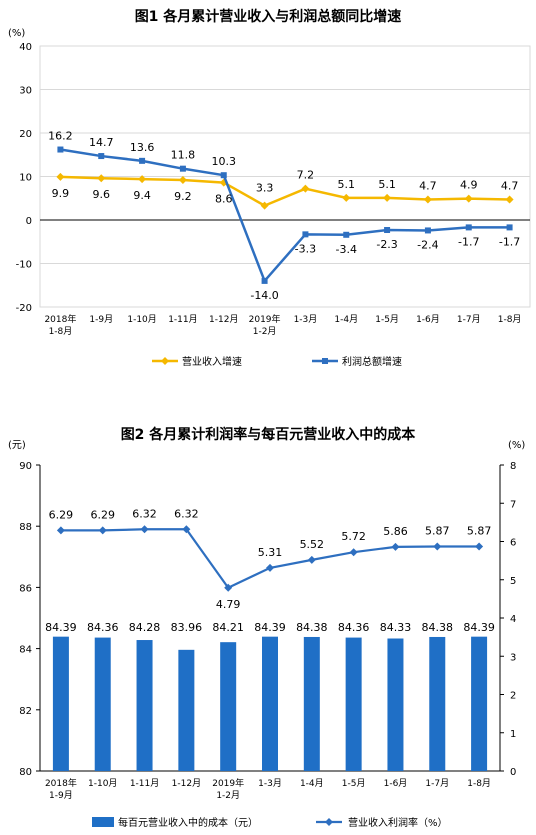  I want to click on right-tick-label: 5, so click(513, 581).